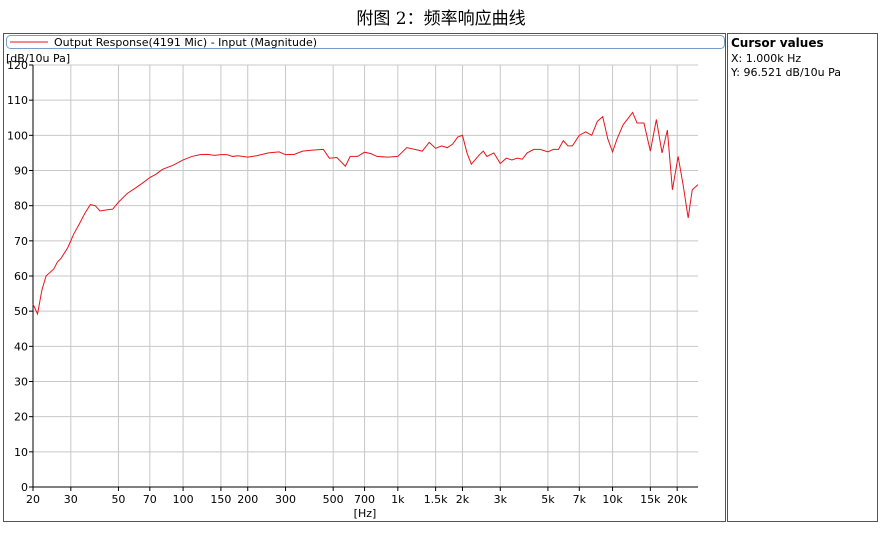  What do you see at coordinates (33, 499) in the screenshot?
I see `x-tick-label: 20` at bounding box center [33, 499].